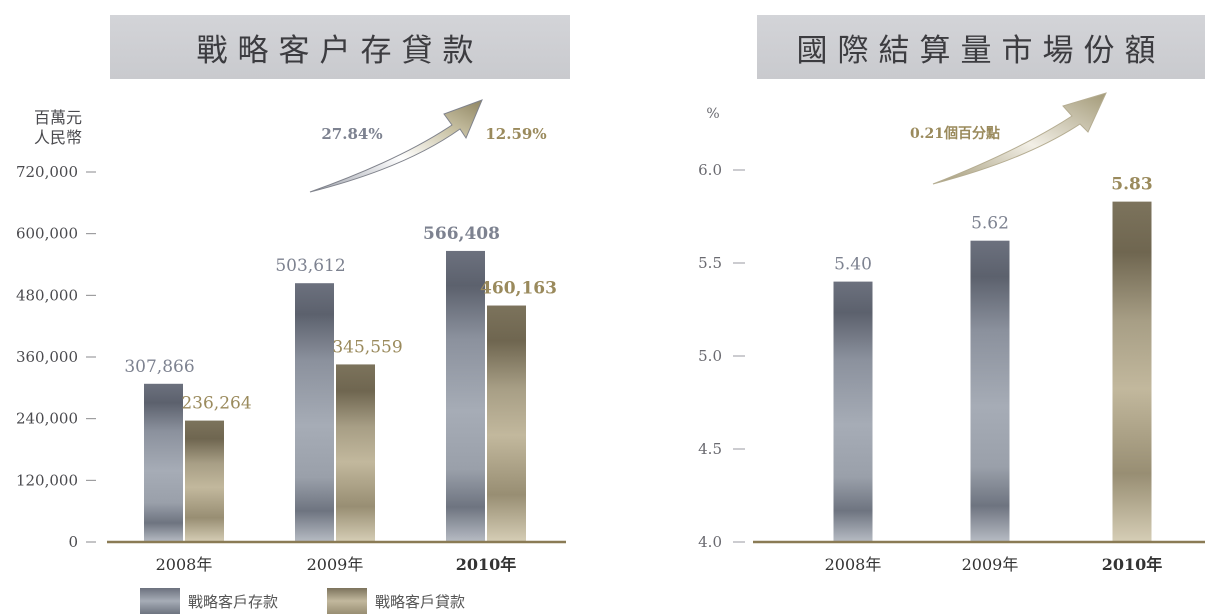 Image resolution: width=1205 pixels, height=614 pixels. What do you see at coordinates (367, 347) in the screenshot?
I see `data-label: 345,559` at bounding box center [367, 347].